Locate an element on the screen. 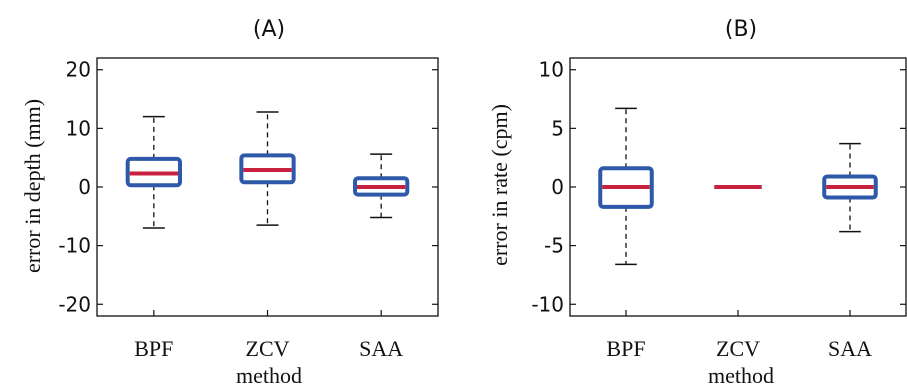 The width and height of the screenshot is (907, 391). chart-title: (B) is located at coordinates (741, 29).